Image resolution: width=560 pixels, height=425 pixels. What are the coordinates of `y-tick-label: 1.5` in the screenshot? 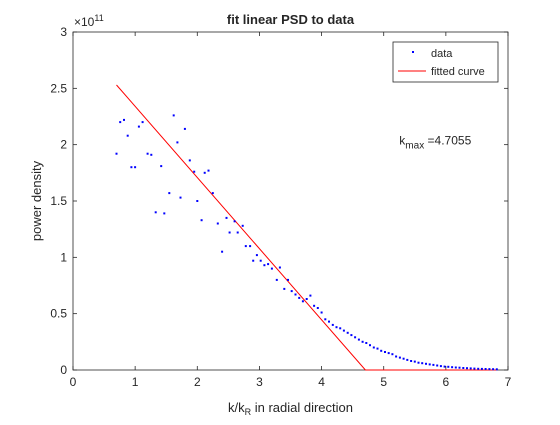 It's located at (58, 201).